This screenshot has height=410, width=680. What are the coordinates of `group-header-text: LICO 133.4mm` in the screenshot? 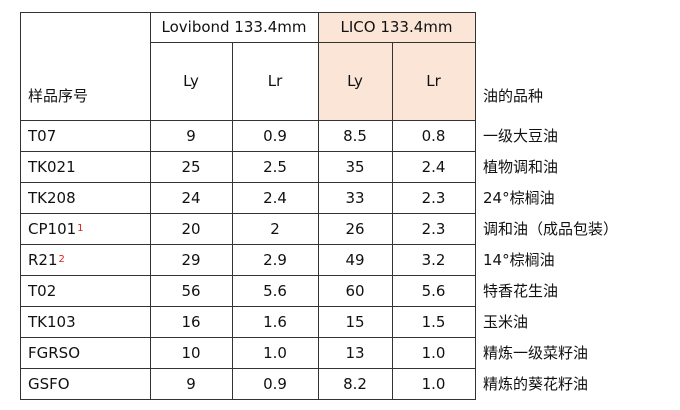 It's located at (396, 27).